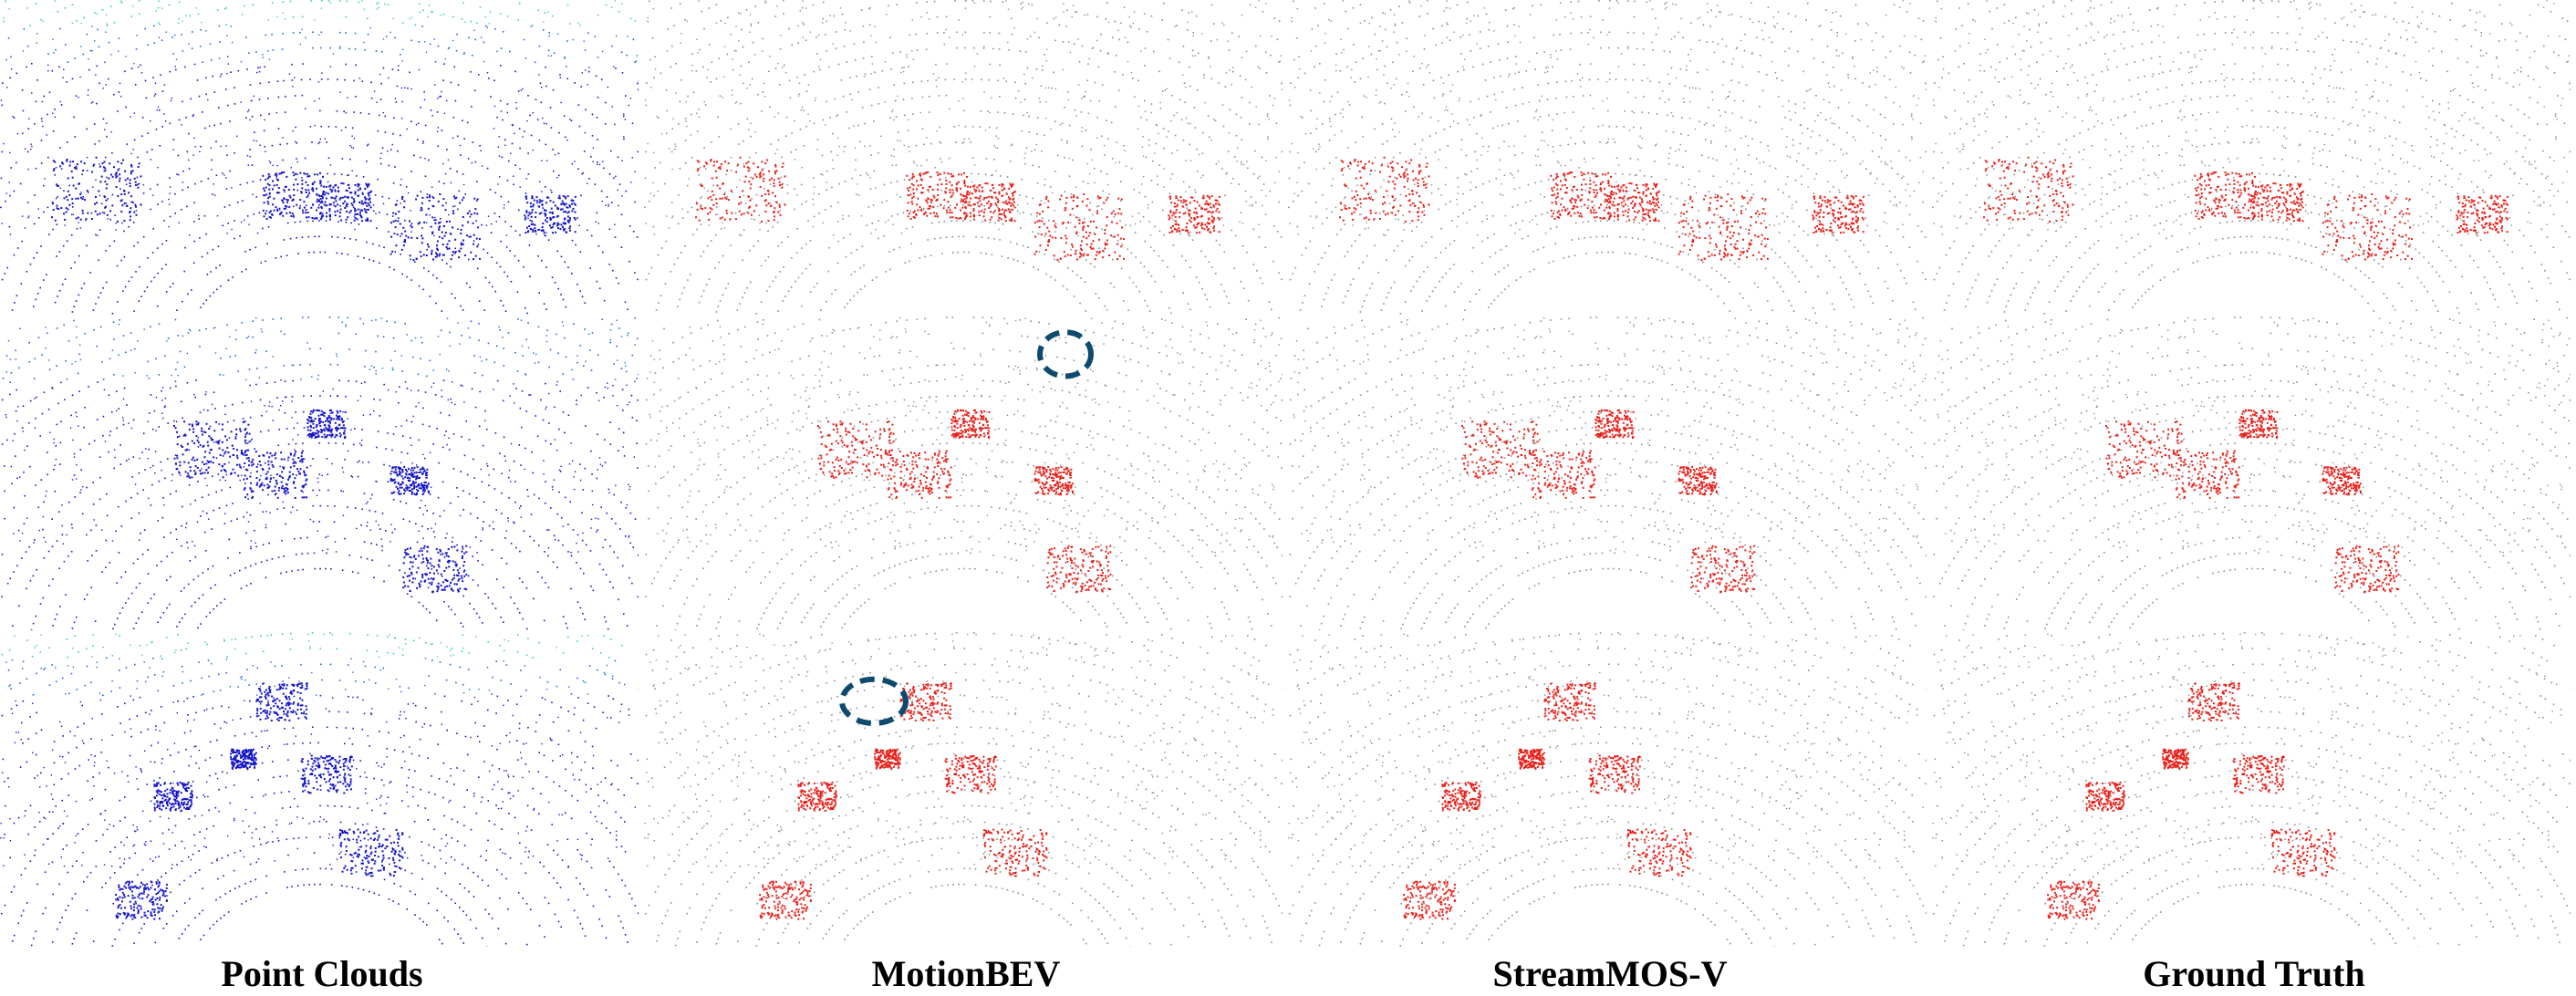 The image size is (2576, 996). I want to click on caption-streammos-v: StreamMOS-V, so click(1610, 974).